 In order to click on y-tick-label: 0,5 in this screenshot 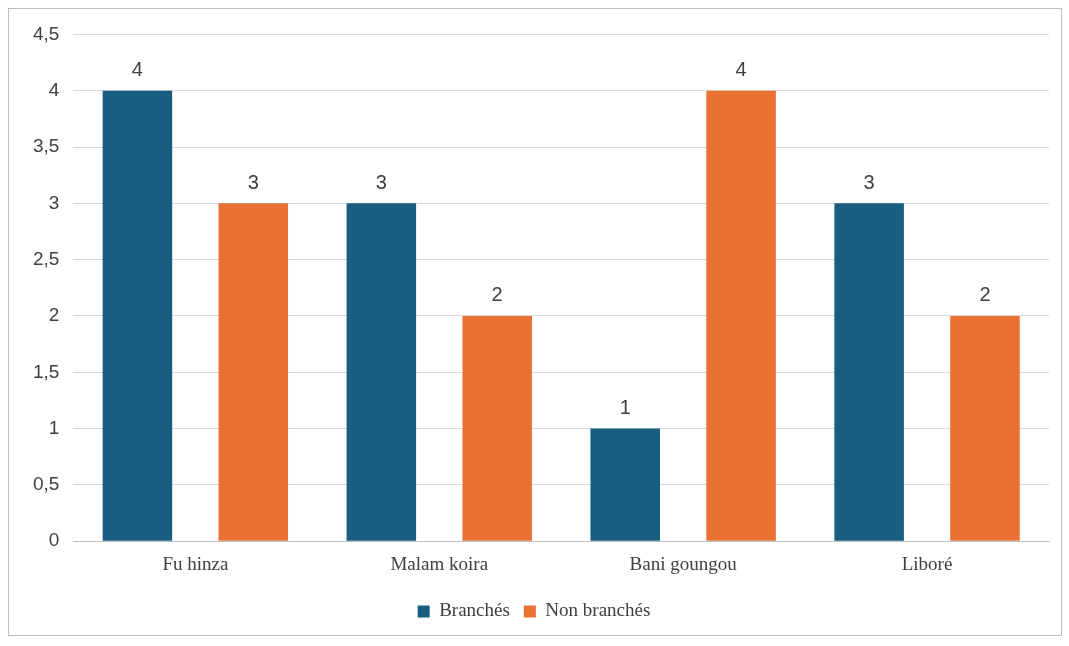, I will do `click(46, 484)`.